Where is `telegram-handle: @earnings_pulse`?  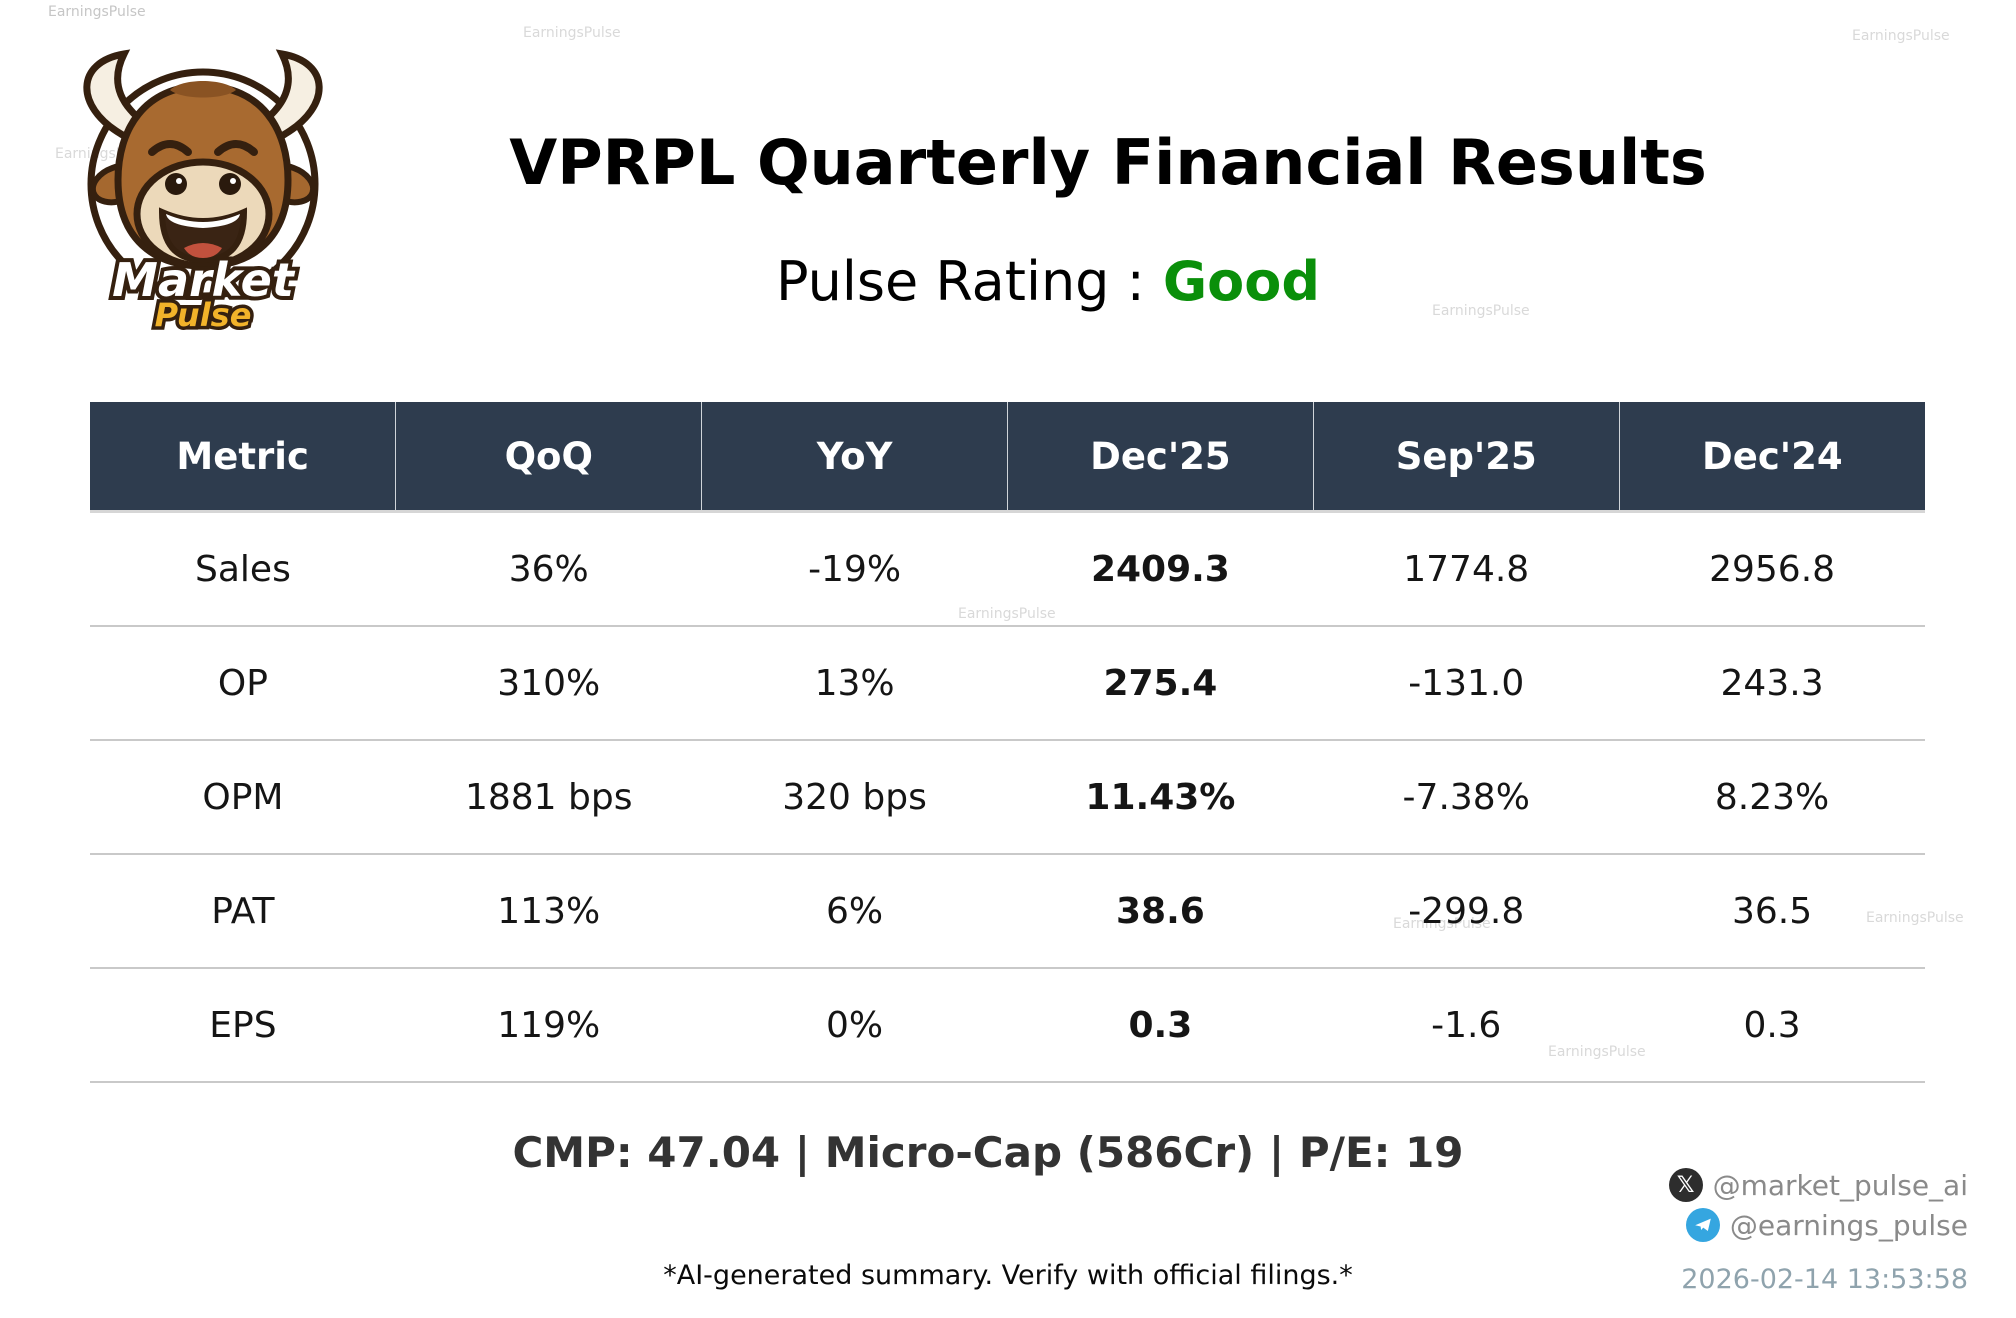
telegram-handle: @earnings_pulse is located at coordinates (1848, 1225).